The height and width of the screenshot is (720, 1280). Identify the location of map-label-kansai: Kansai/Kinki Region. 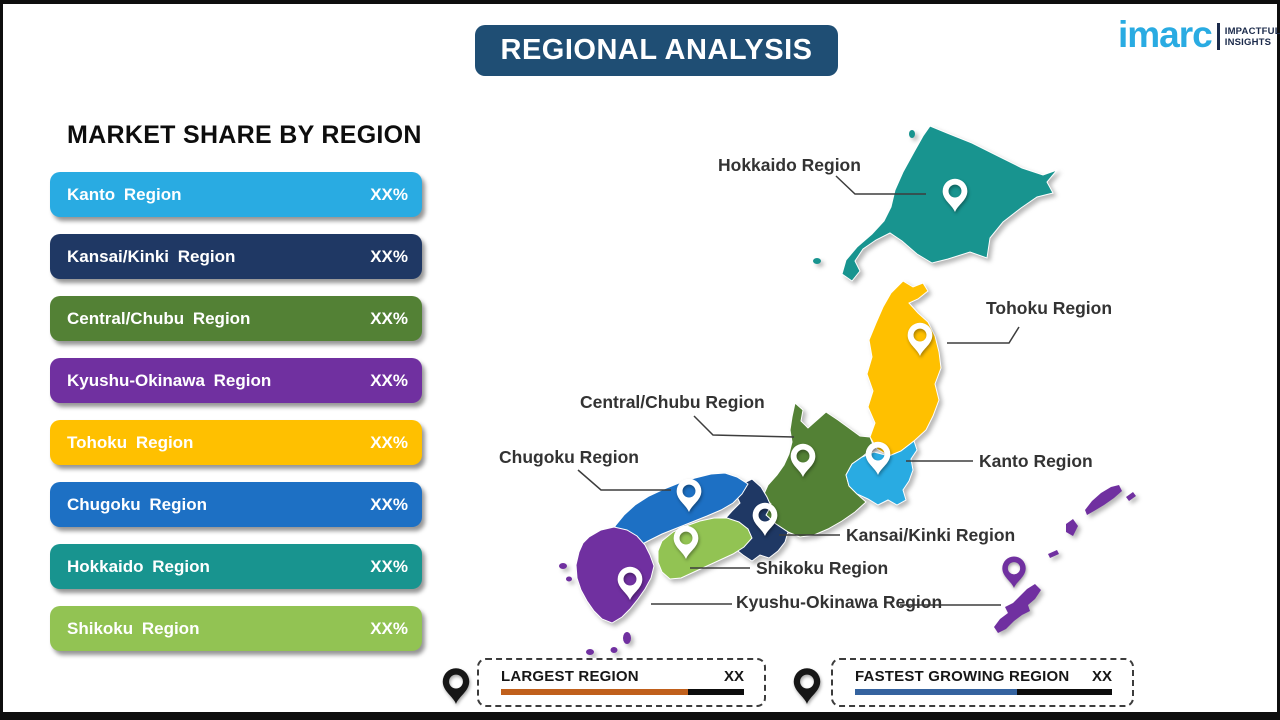
(931, 535).